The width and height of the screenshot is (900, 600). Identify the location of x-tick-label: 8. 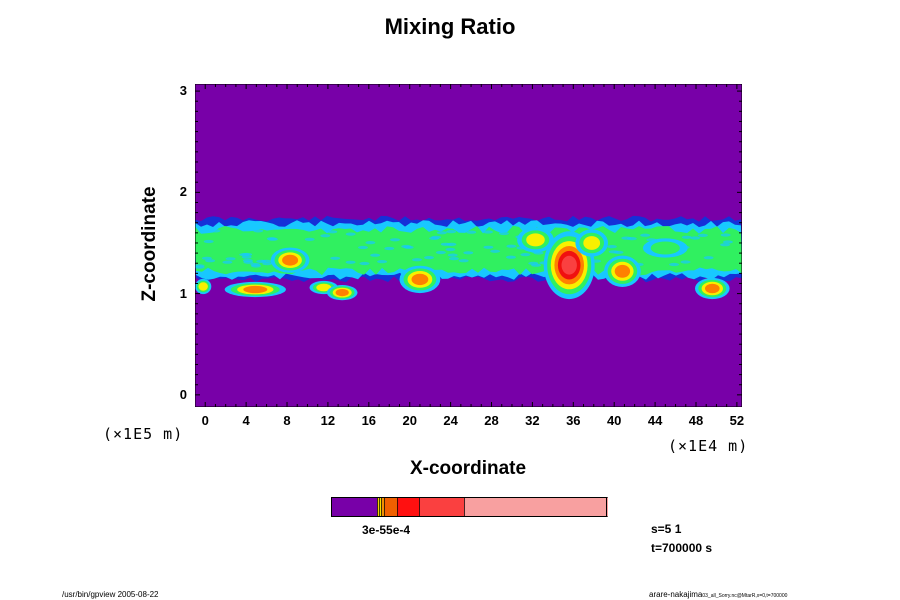
(287, 420).